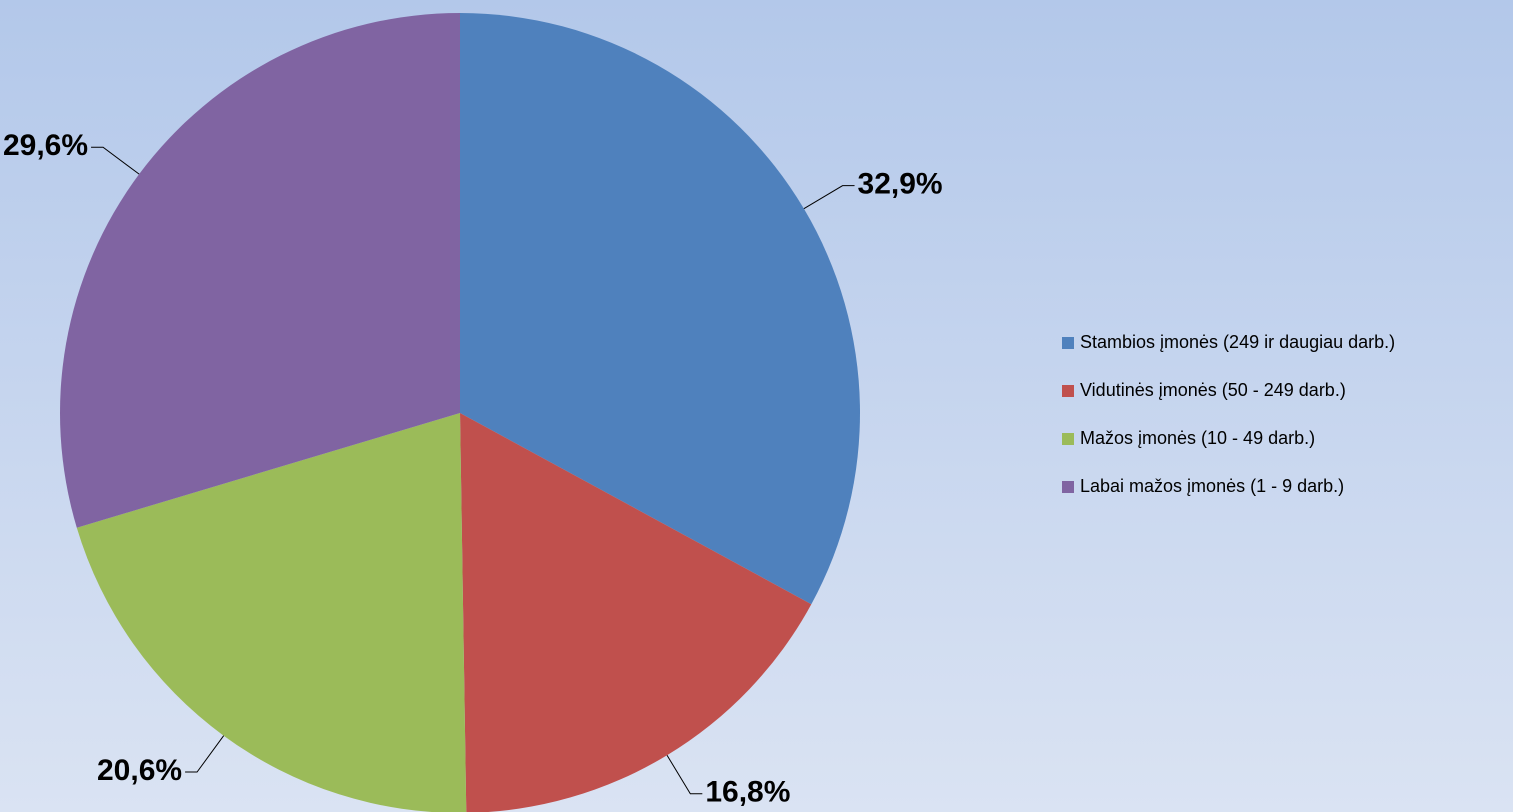 The image size is (1513, 812). What do you see at coordinates (900, 184) in the screenshot?
I see `data-label: 32,9%` at bounding box center [900, 184].